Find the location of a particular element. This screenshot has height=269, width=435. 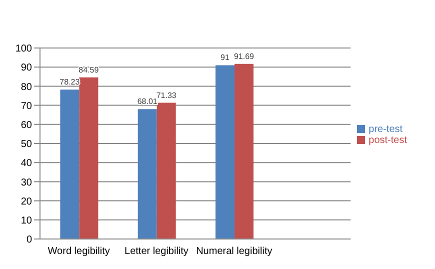

x-tick-label: Letter legibility is located at coordinates (156, 252).